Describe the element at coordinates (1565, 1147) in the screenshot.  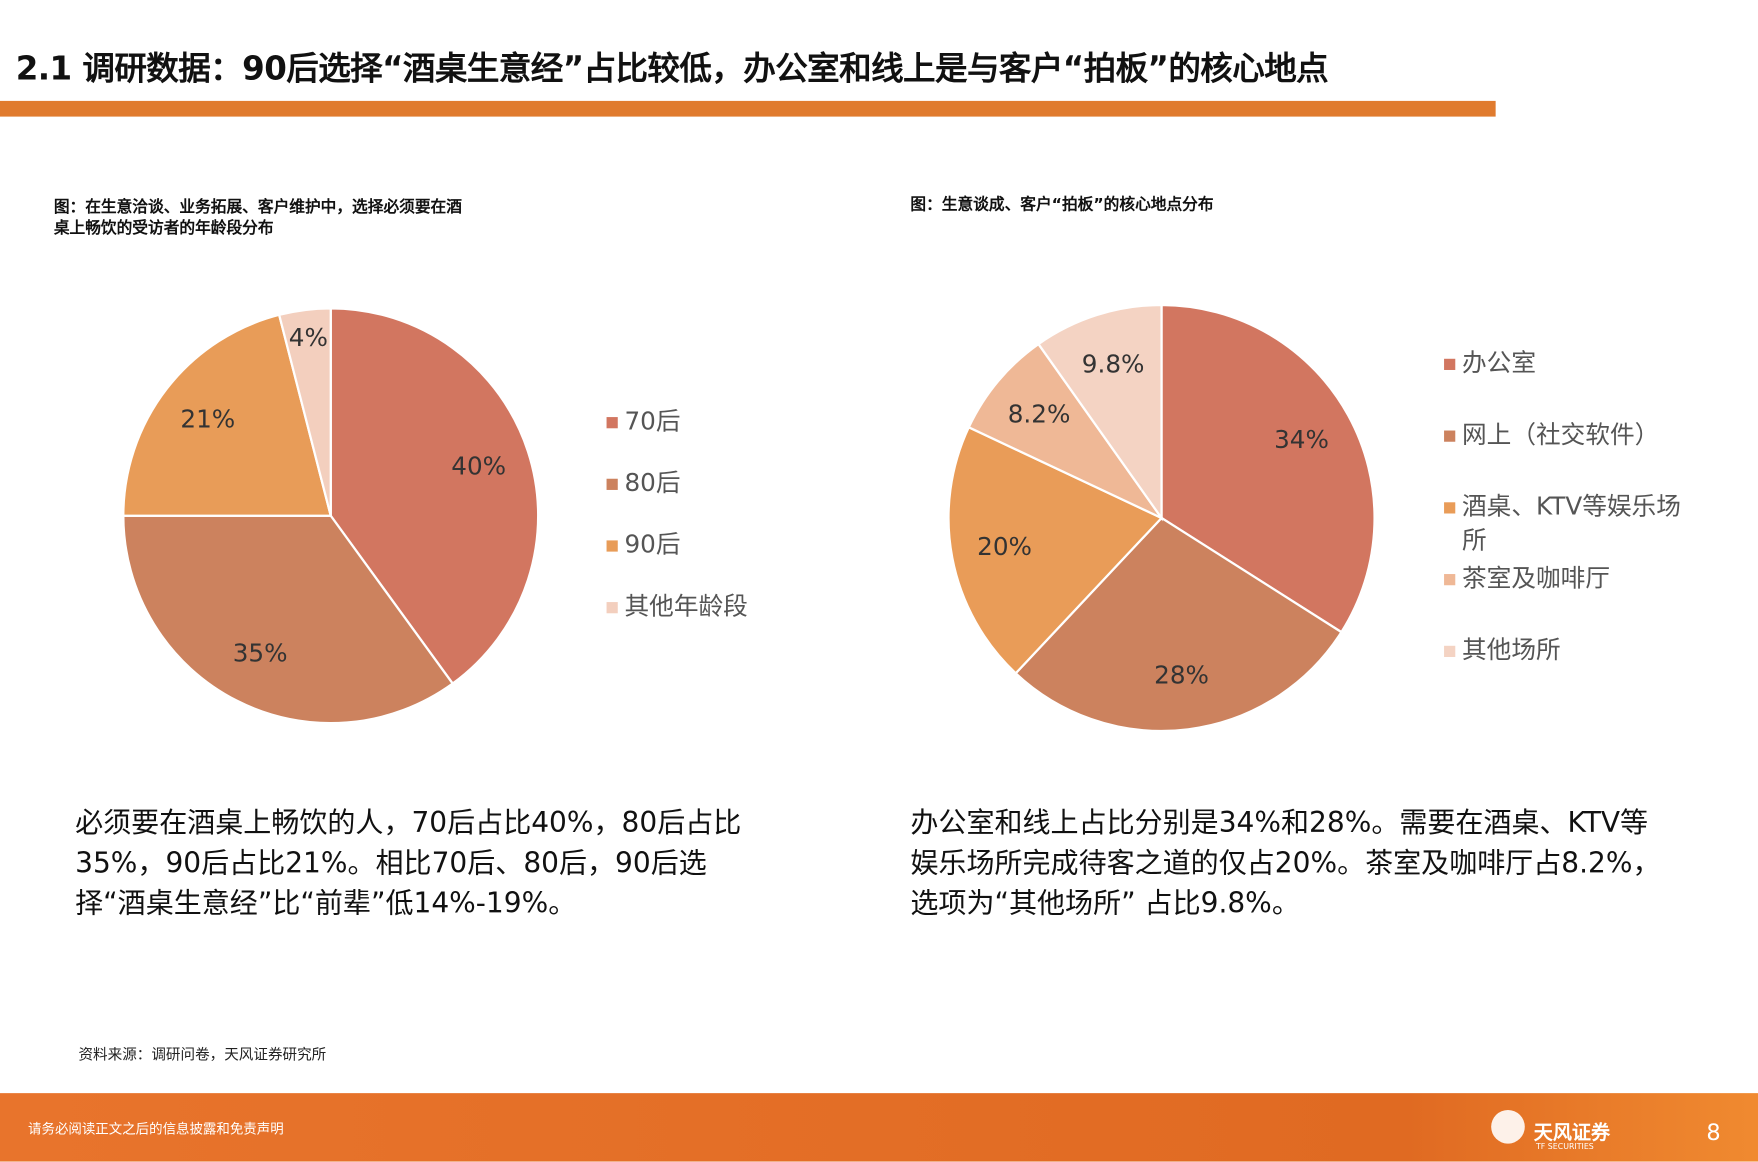
I see `logo-en: TF SECURITIES` at that location.